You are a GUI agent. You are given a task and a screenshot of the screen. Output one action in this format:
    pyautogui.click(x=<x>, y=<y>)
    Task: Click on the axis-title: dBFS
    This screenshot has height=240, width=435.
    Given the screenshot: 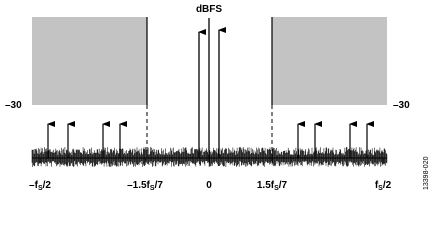 What is the action you would take?
    pyautogui.click(x=209, y=9)
    